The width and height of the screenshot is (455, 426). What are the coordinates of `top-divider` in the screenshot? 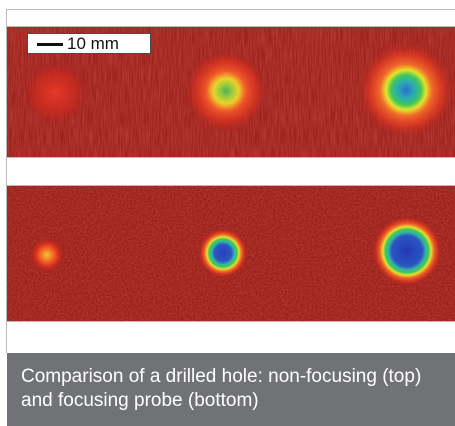 It's located at (231, 9).